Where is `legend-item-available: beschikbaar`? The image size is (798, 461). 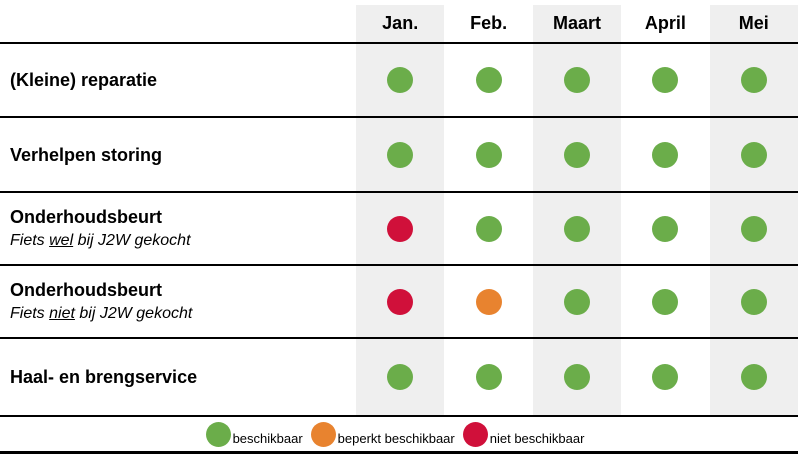 legend-item-available: beschikbaar is located at coordinates (254, 434).